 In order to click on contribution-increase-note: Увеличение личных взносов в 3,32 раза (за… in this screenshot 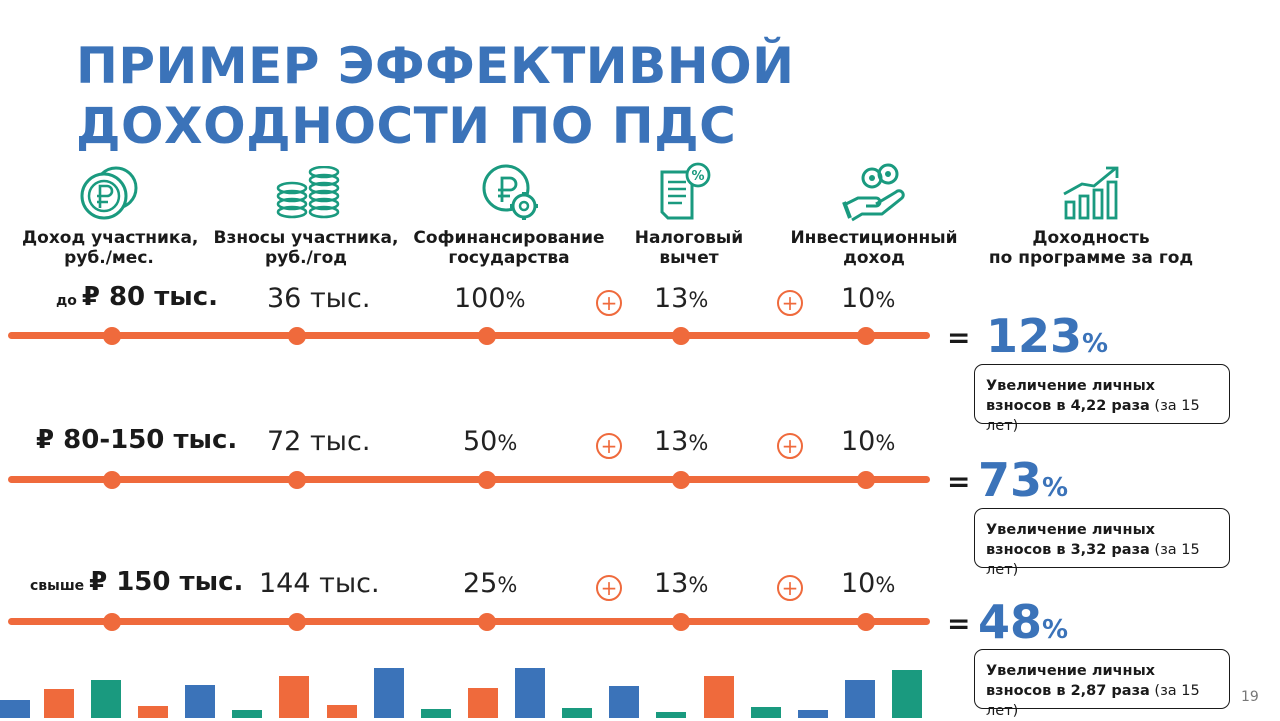, I will do `click(1102, 543)`.